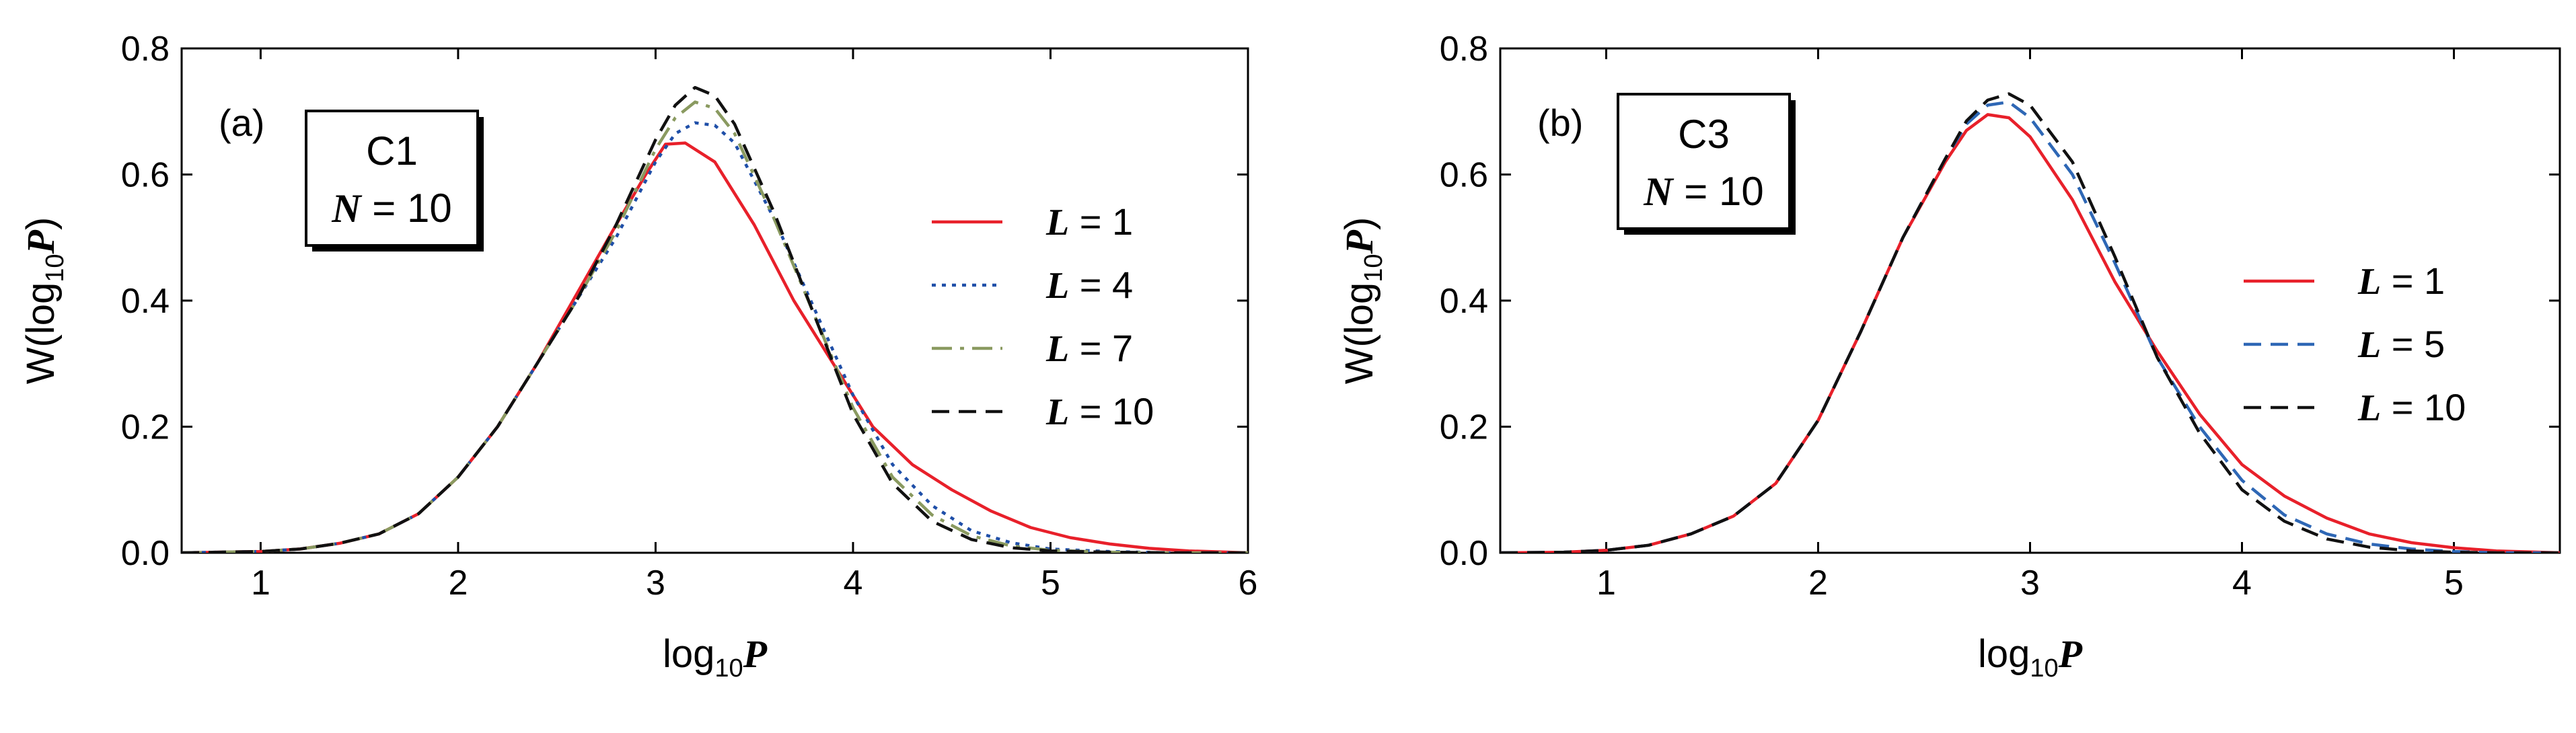 This screenshot has width=2576, height=733. I want to click on annotation-box-title: C1, so click(392, 150).